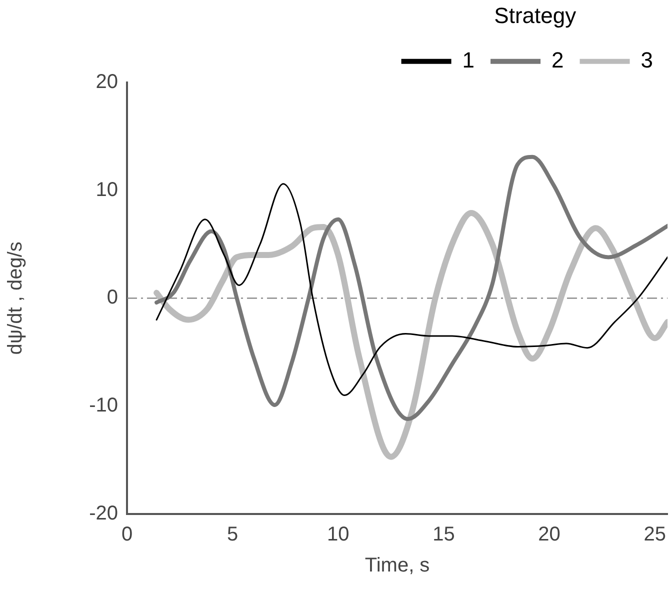 Image resolution: width=669 pixels, height=592 pixels. What do you see at coordinates (535, 15) in the screenshot?
I see `legend-title: Strategy` at bounding box center [535, 15].